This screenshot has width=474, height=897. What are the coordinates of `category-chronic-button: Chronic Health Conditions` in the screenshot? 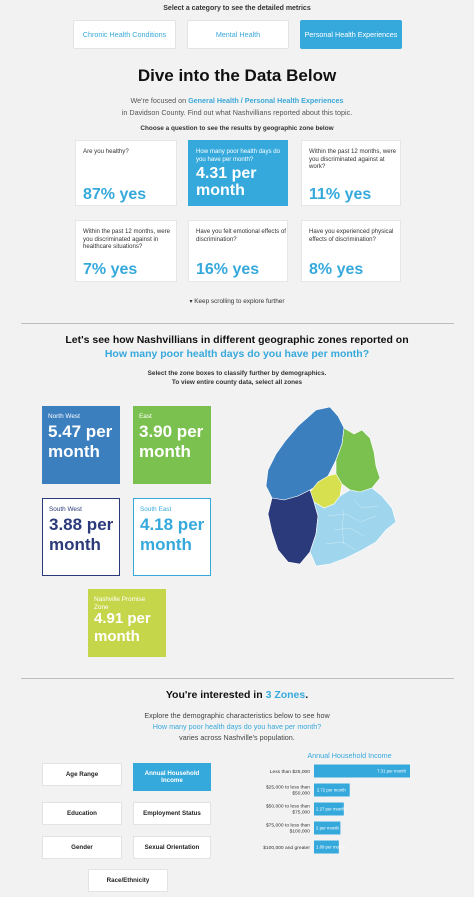 It's located at (124, 34).